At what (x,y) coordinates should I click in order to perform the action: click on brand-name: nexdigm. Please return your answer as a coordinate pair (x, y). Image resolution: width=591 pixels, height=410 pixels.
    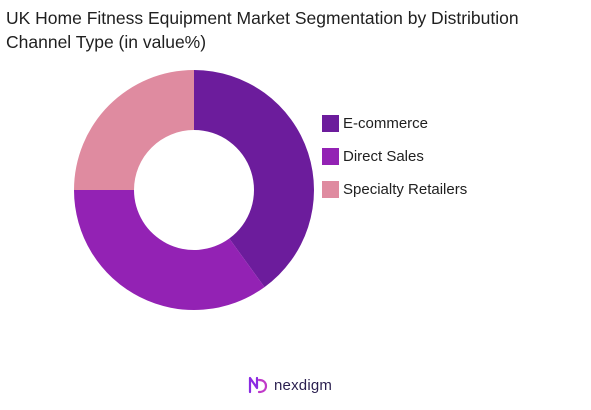
    Looking at the image, I should click on (303, 385).